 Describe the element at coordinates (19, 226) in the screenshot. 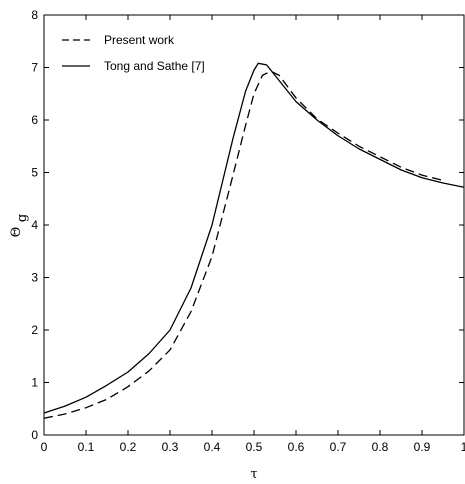

I see `y-axis-label-group: Θ g` at that location.